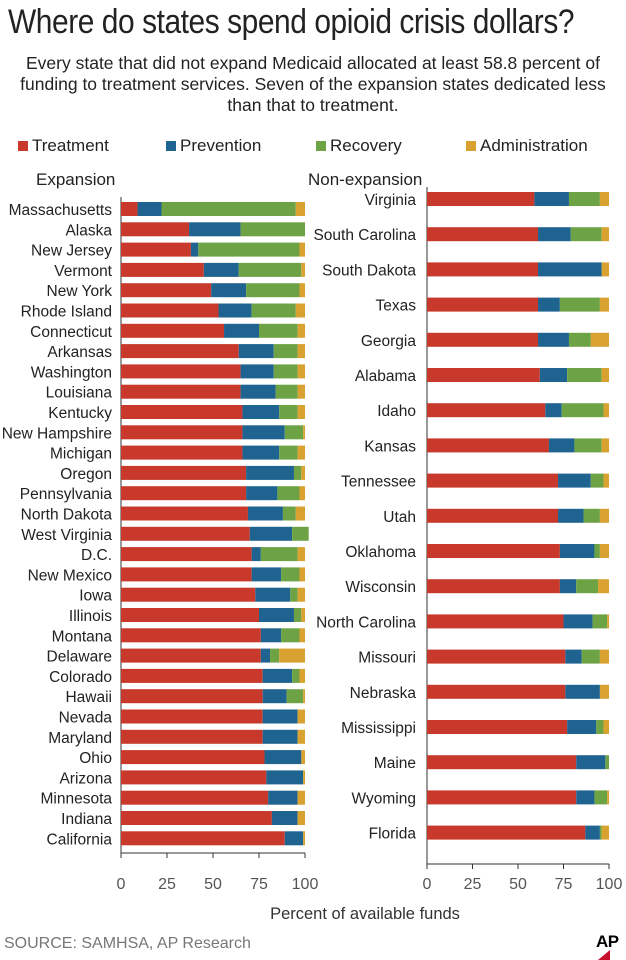 This screenshot has width=626, height=960. I want to click on category-label: North Dakota, so click(67, 515).